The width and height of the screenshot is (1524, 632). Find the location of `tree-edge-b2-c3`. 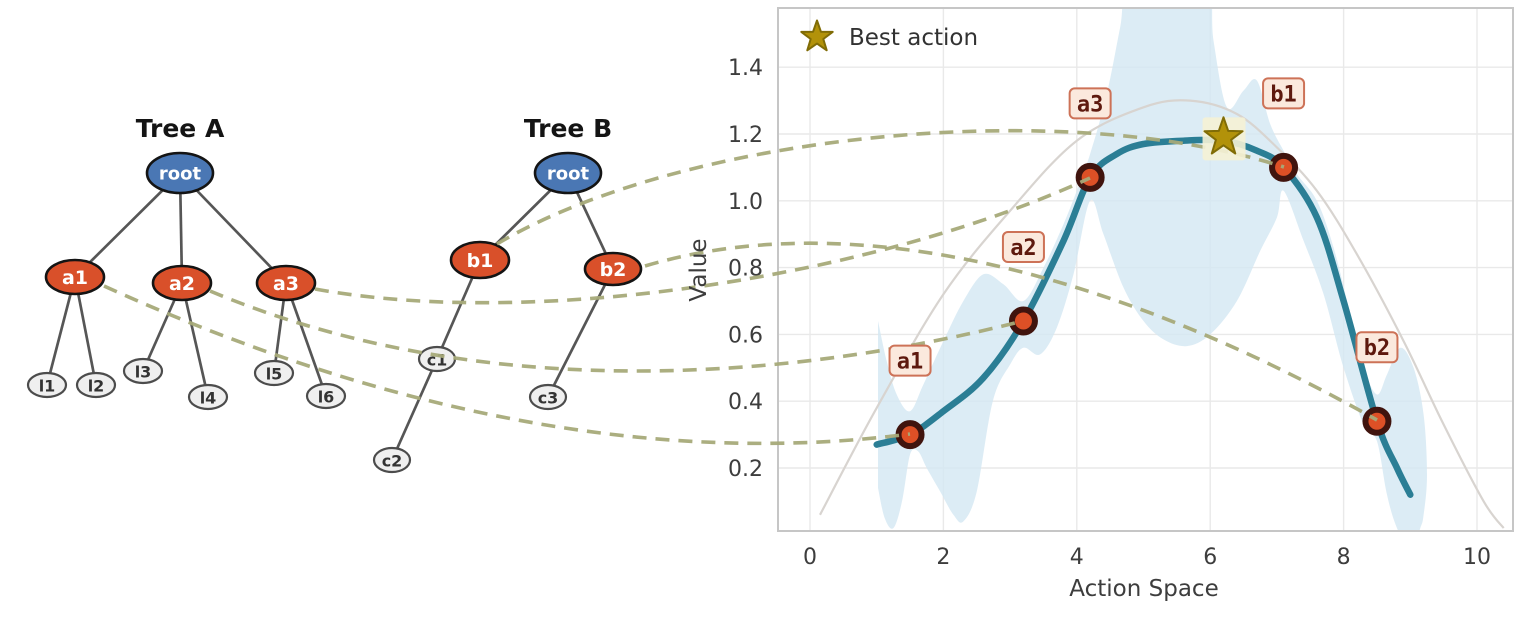

tree-edge-b2-c3 is located at coordinates (580, 333).